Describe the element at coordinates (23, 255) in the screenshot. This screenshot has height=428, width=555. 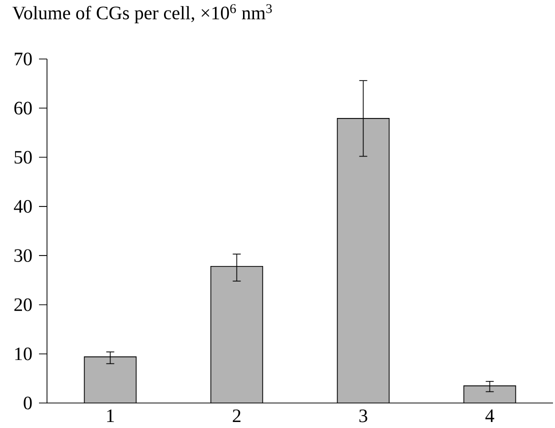
I see `y-tick-label: 30` at that location.